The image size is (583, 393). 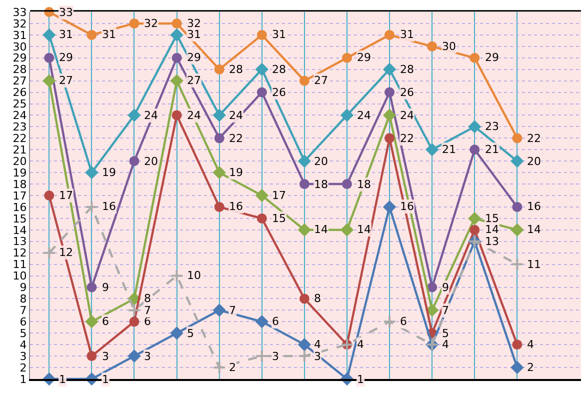 I want to click on y-tick-label: 25, so click(x=19, y=104).